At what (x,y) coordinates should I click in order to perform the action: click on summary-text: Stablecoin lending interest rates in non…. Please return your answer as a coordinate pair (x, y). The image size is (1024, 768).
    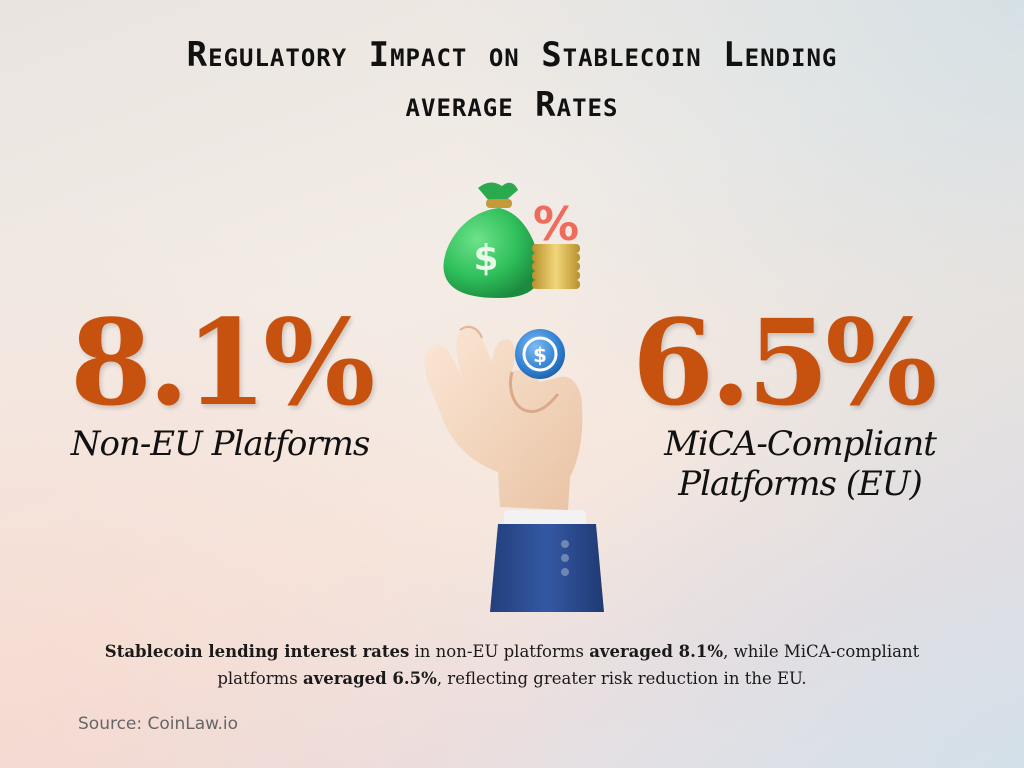
    Looking at the image, I should click on (512, 665).